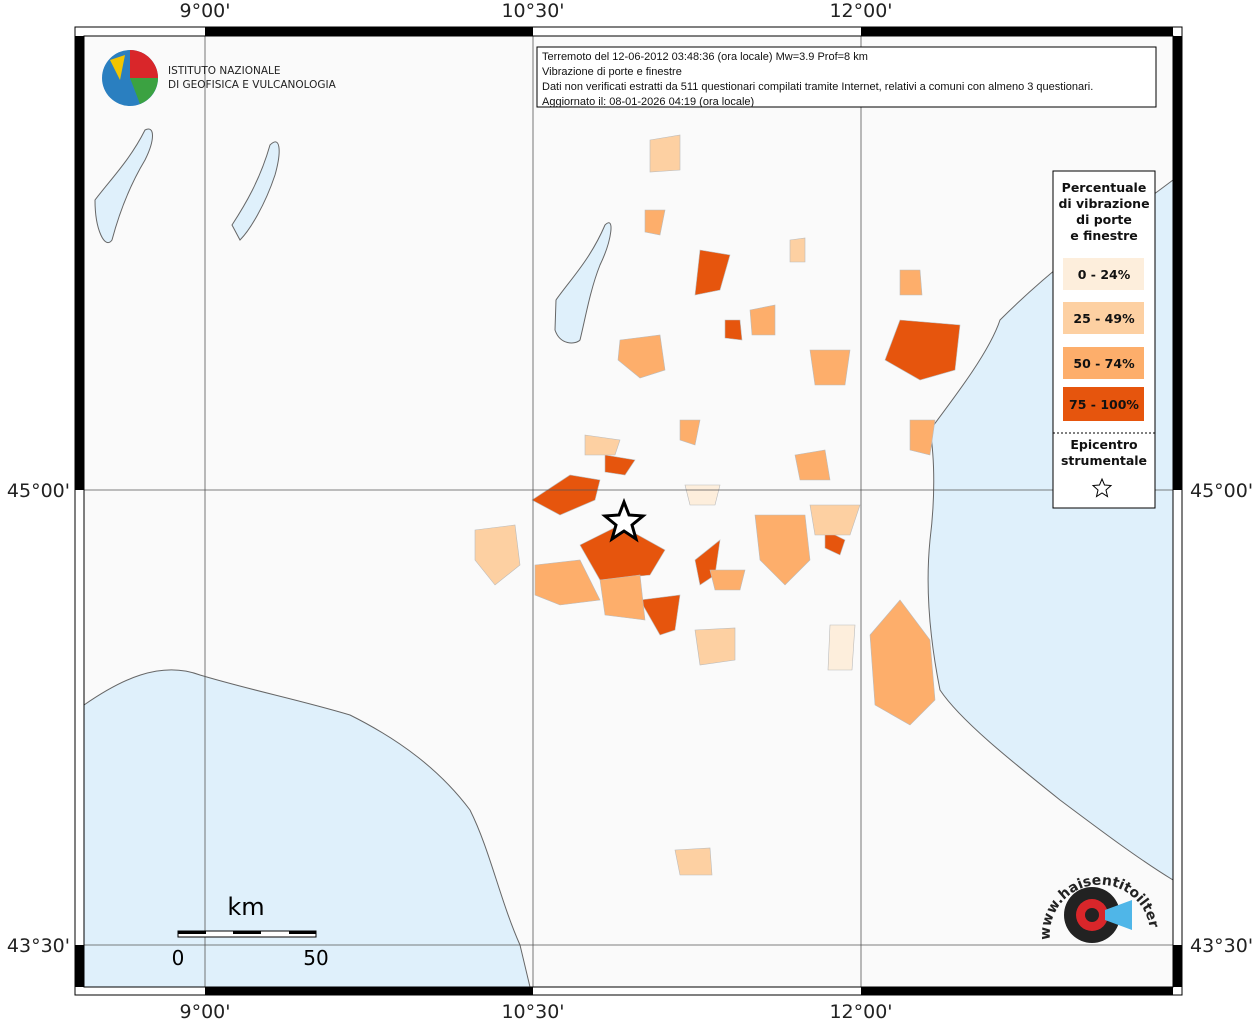 This screenshot has width=1256, height=1024. I want to click on legend-label: 75 - 100%, so click(1104, 404).